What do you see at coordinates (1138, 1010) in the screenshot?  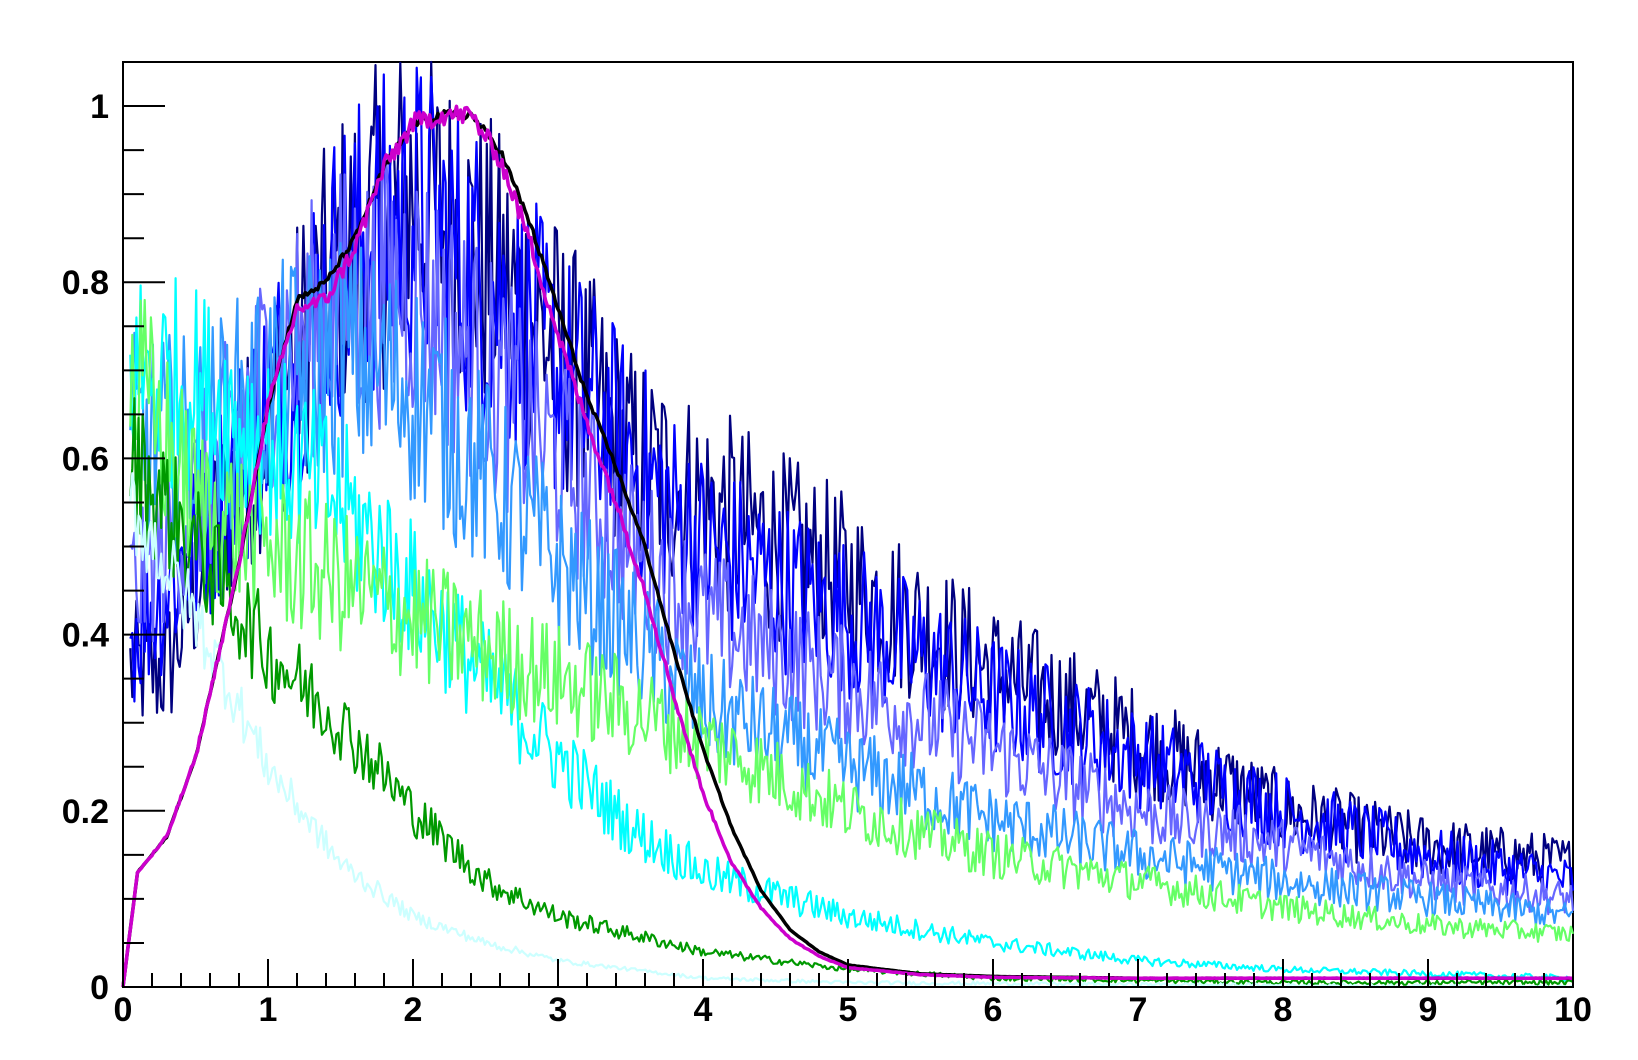 I see `x-tick-label-7: 7` at bounding box center [1138, 1010].